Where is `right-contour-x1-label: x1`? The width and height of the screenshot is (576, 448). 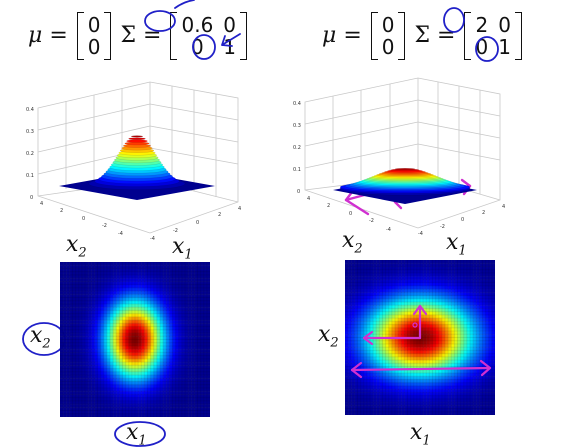
right-contour-x1-label: x1 is located at coordinates (420, 434).